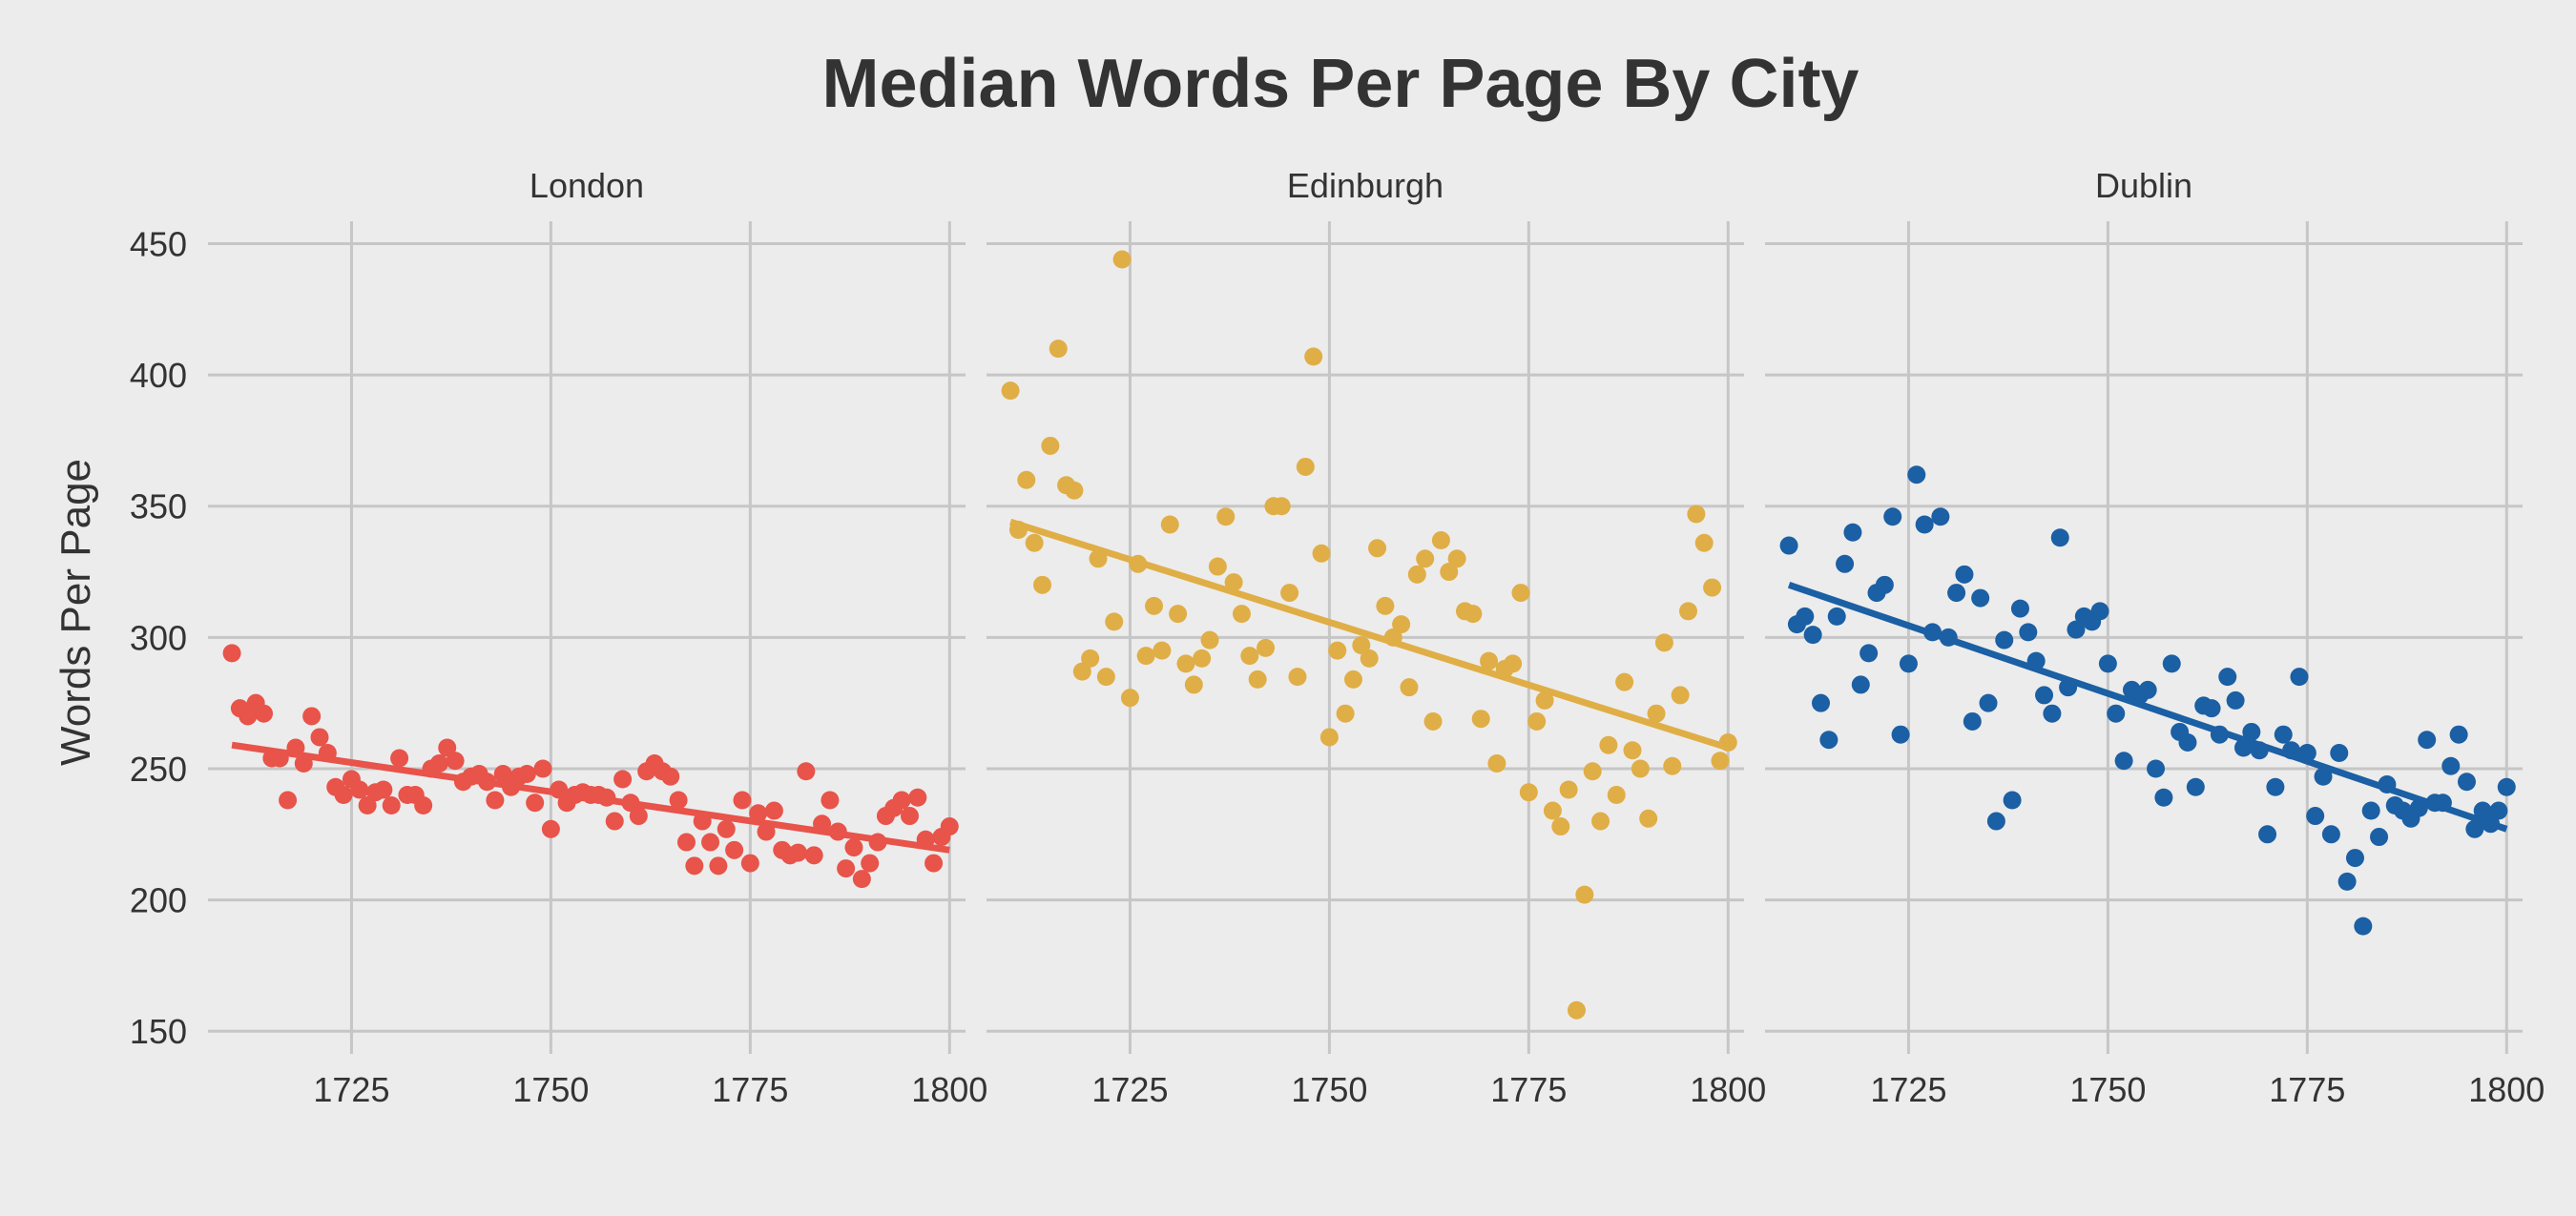  I want to click on x-tick-label: 1800, so click(2506, 1089).